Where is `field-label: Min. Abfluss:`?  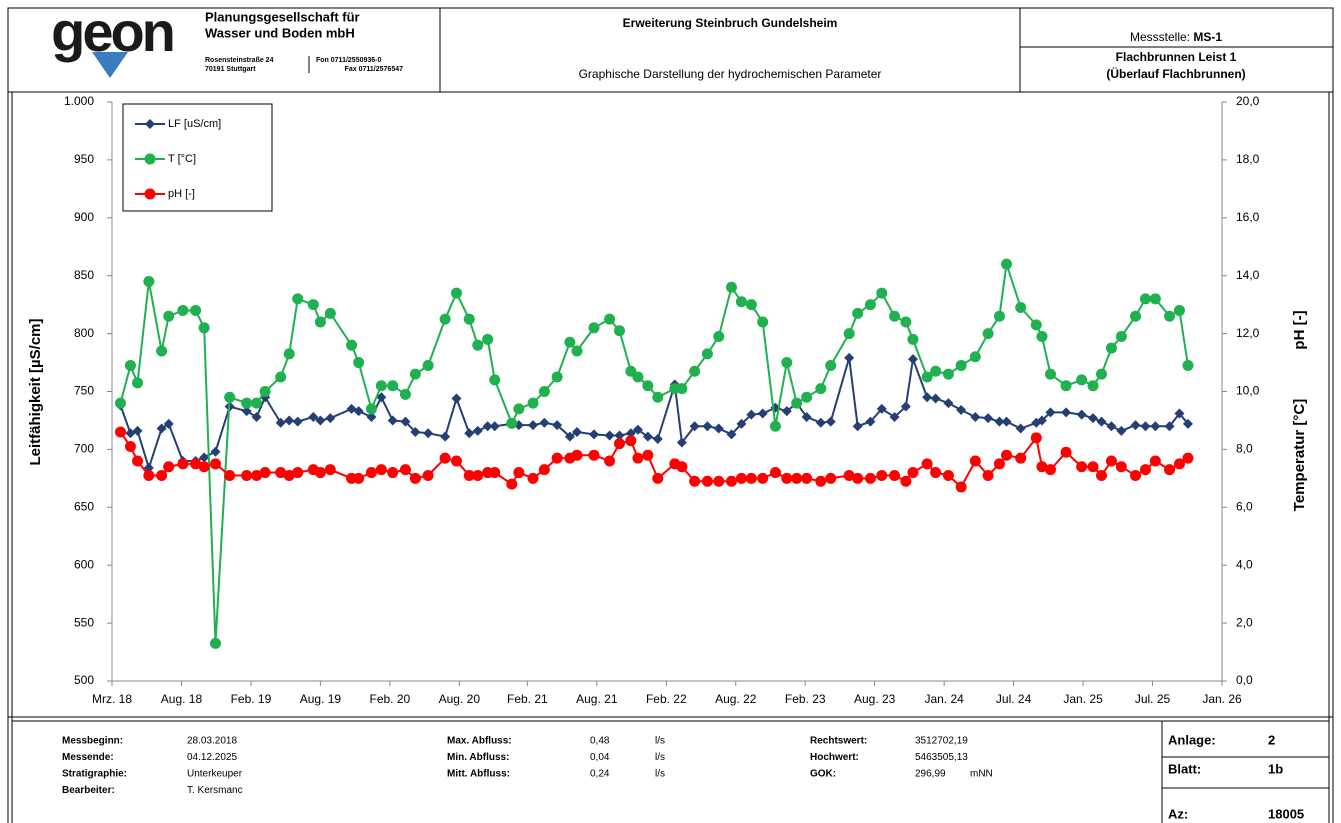 field-label: Min. Abfluss: is located at coordinates (478, 757).